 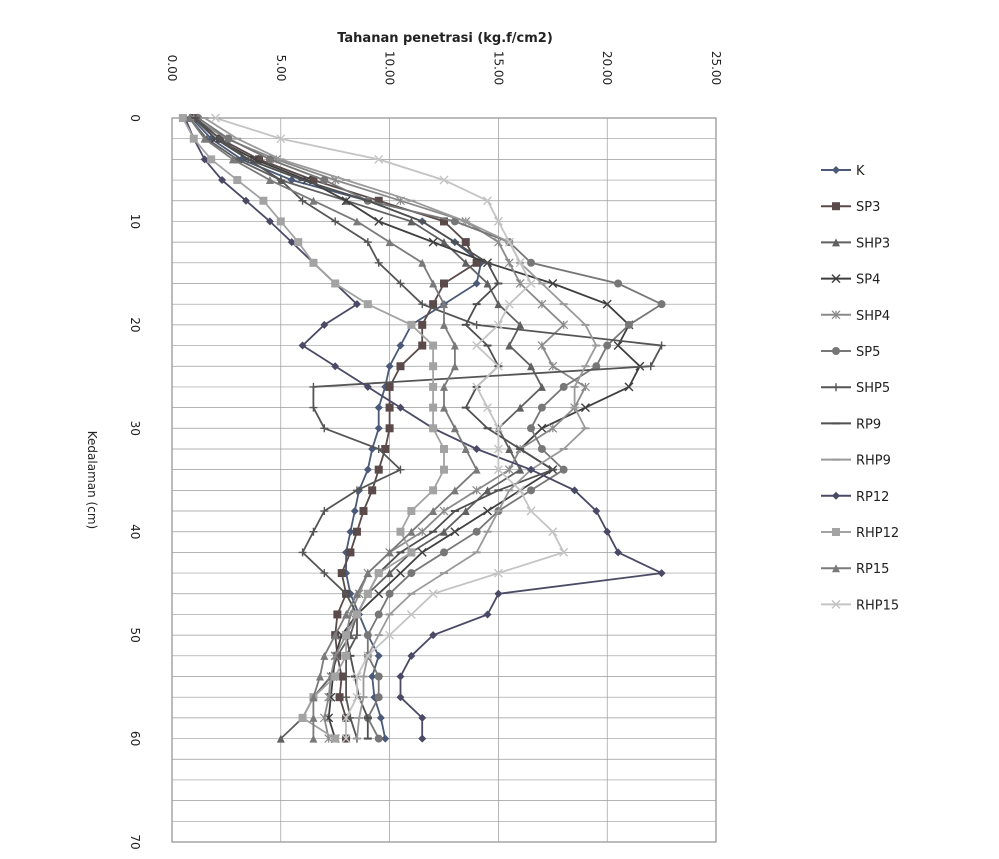 I want to click on y-tick-label: 70, so click(x=135, y=841).